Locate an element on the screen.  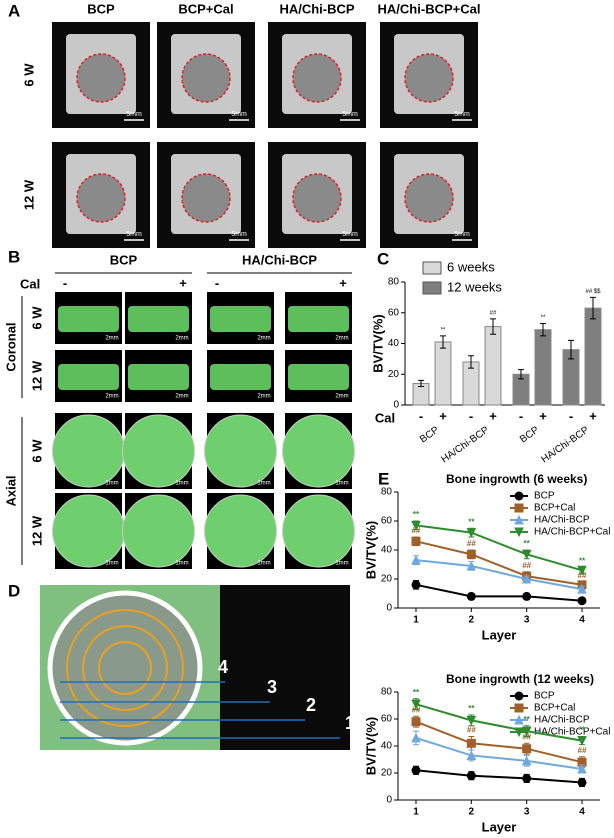
y-tick-label: 60 is located at coordinates (394, 312).